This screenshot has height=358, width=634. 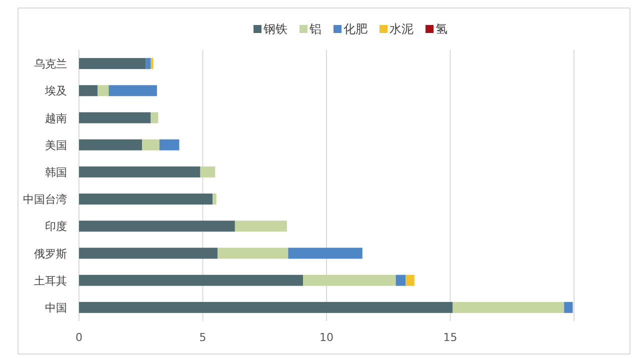 What do you see at coordinates (50, 253) in the screenshot?
I see `y-tick-label: 俄罗斯` at bounding box center [50, 253].